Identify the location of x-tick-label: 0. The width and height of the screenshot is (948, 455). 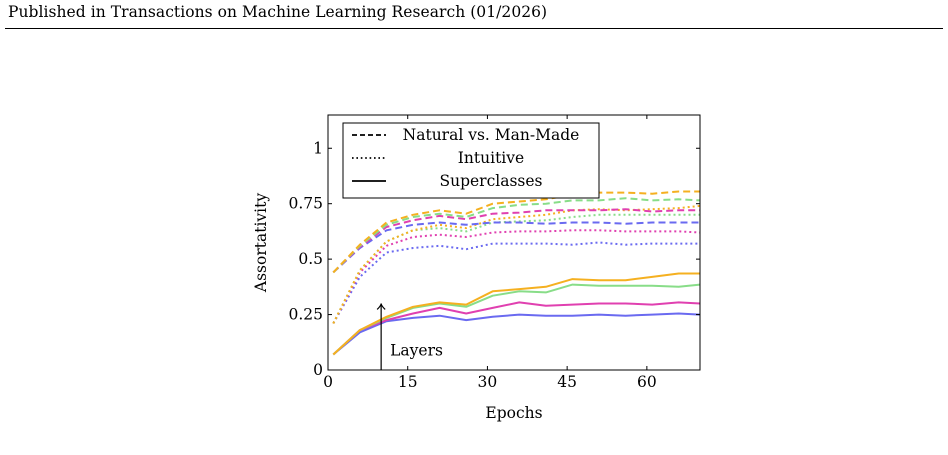
(328, 382).